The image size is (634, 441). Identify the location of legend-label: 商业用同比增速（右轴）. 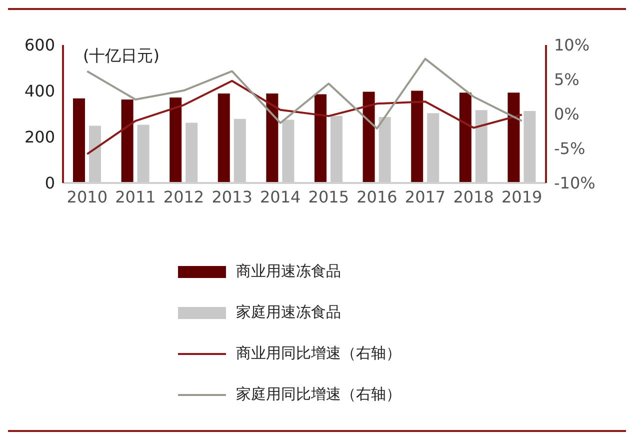
(318, 353).